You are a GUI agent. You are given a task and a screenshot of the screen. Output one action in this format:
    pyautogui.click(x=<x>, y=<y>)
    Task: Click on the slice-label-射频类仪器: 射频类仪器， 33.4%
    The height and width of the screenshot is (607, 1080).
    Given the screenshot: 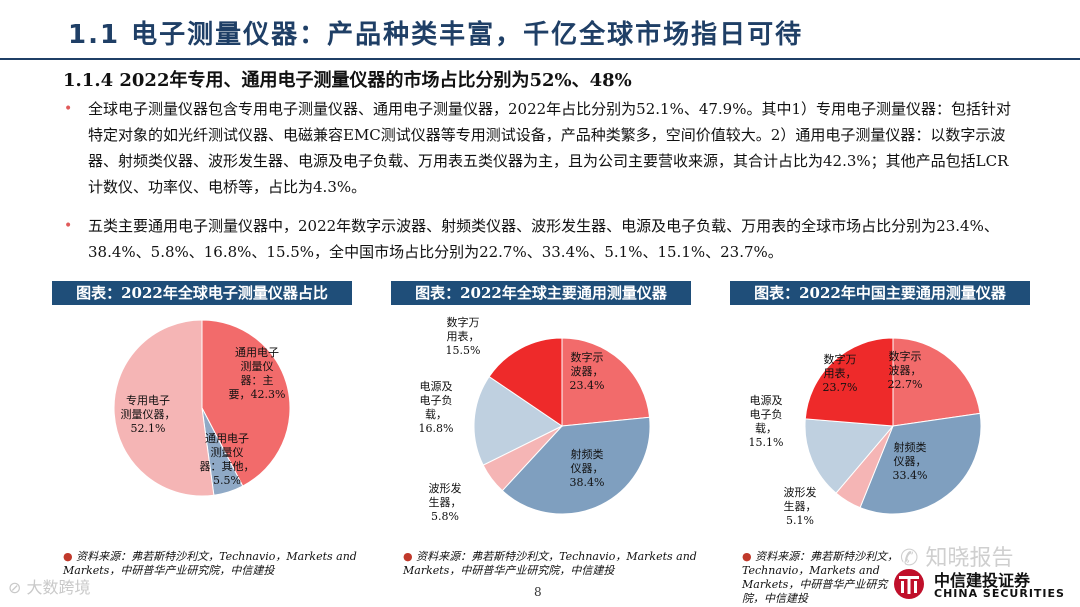 What is the action you would take?
    pyautogui.click(x=910, y=461)
    